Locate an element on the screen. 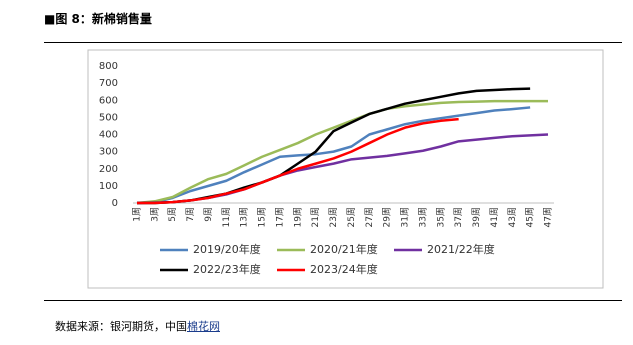  x-tick-label: 25周 is located at coordinates (351, 217).